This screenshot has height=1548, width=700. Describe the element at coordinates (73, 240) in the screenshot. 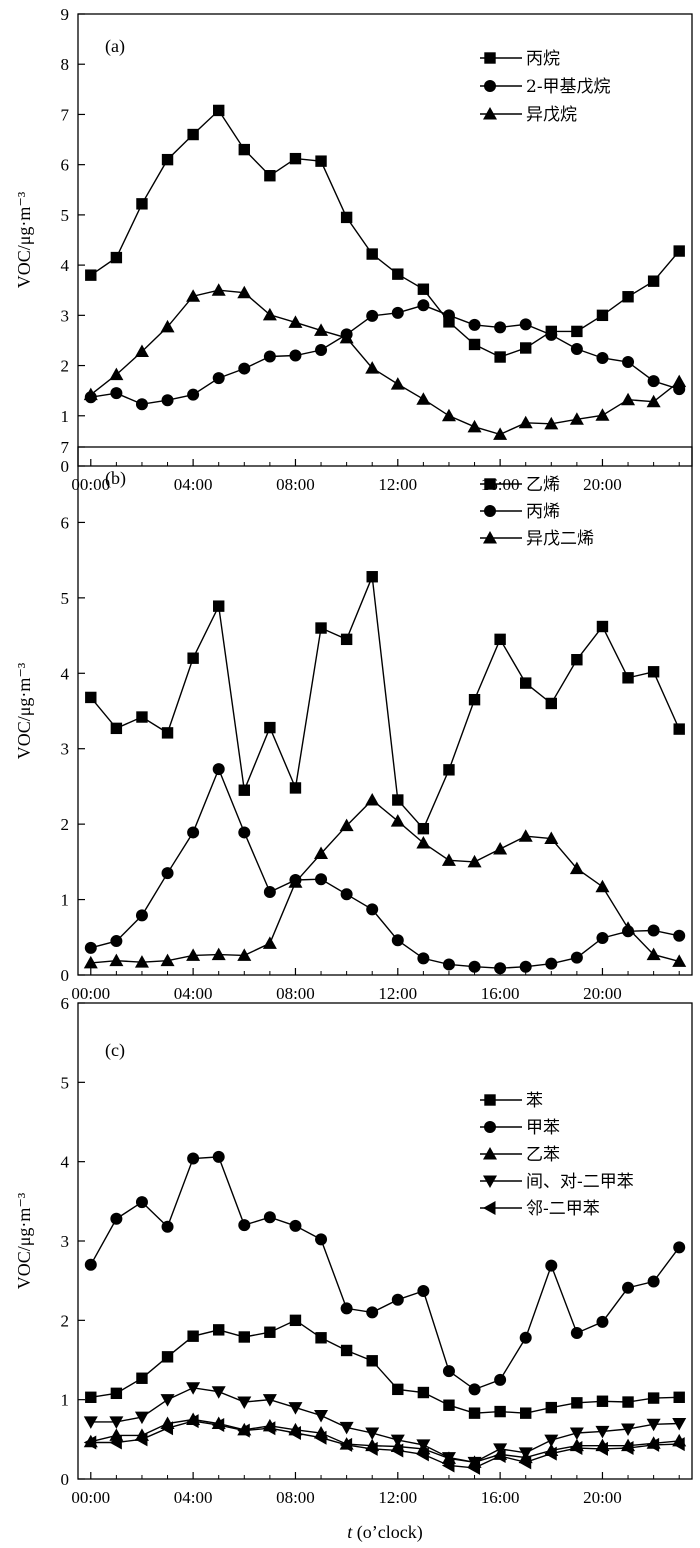

I see `y-axis: 0 1 2 3 4 5 6 7 8 9` at that location.